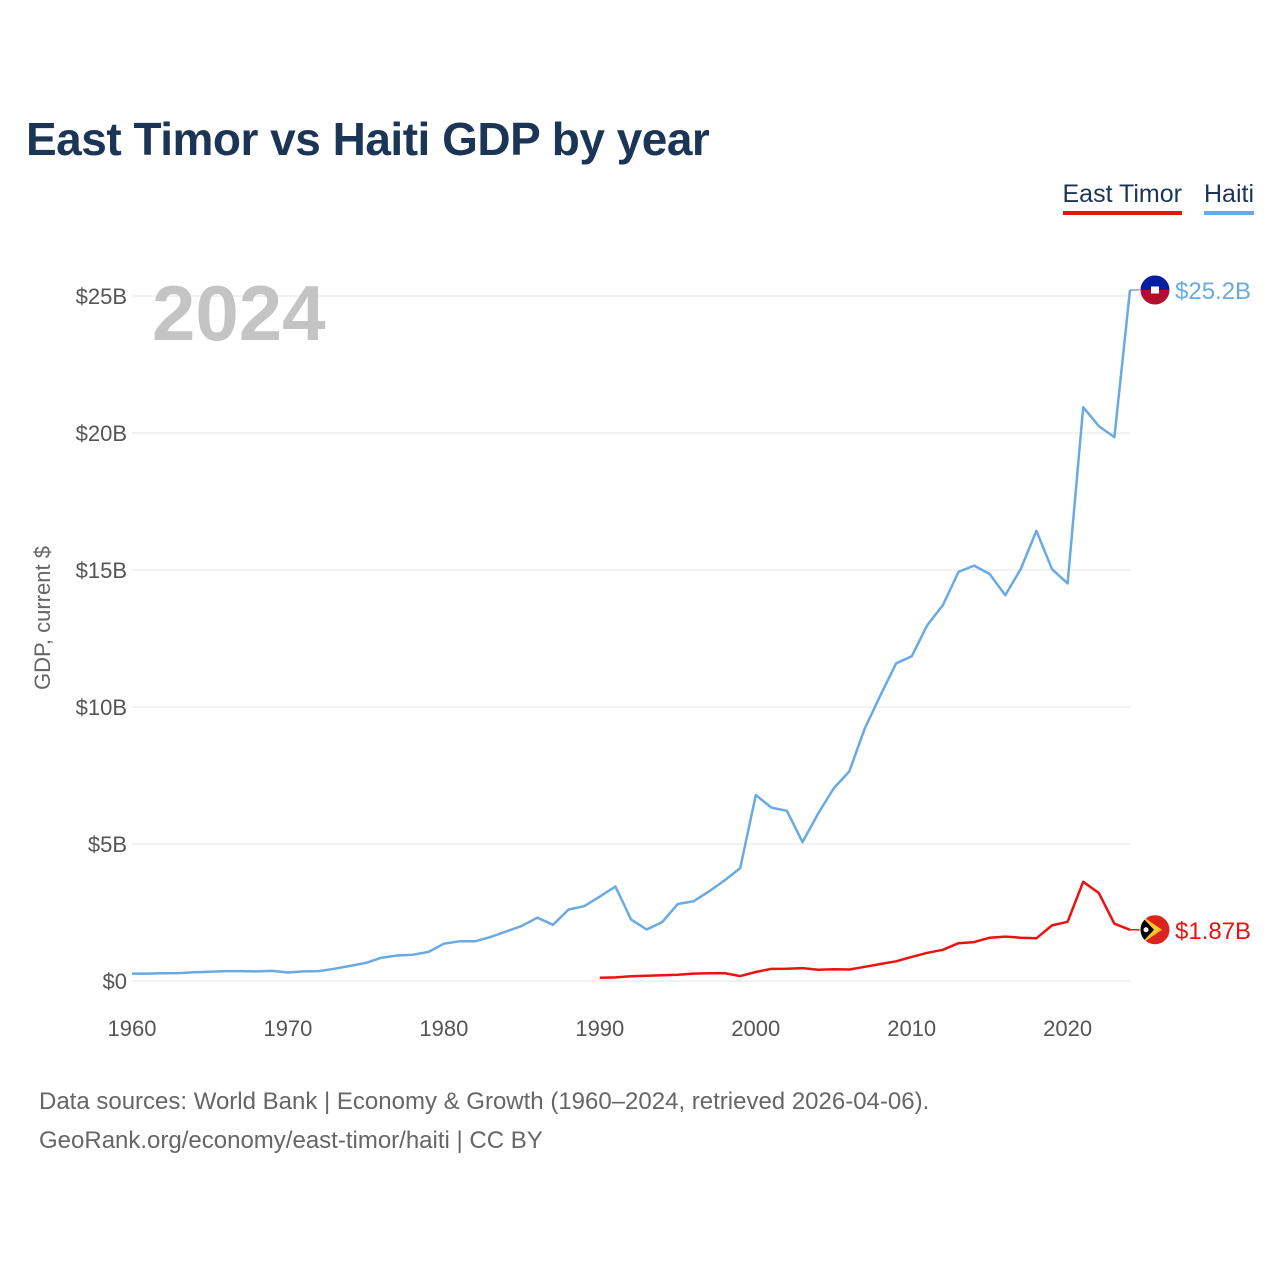  Describe the element at coordinates (42, 618) in the screenshot. I see `y-axis-label: GDP, current $` at that location.